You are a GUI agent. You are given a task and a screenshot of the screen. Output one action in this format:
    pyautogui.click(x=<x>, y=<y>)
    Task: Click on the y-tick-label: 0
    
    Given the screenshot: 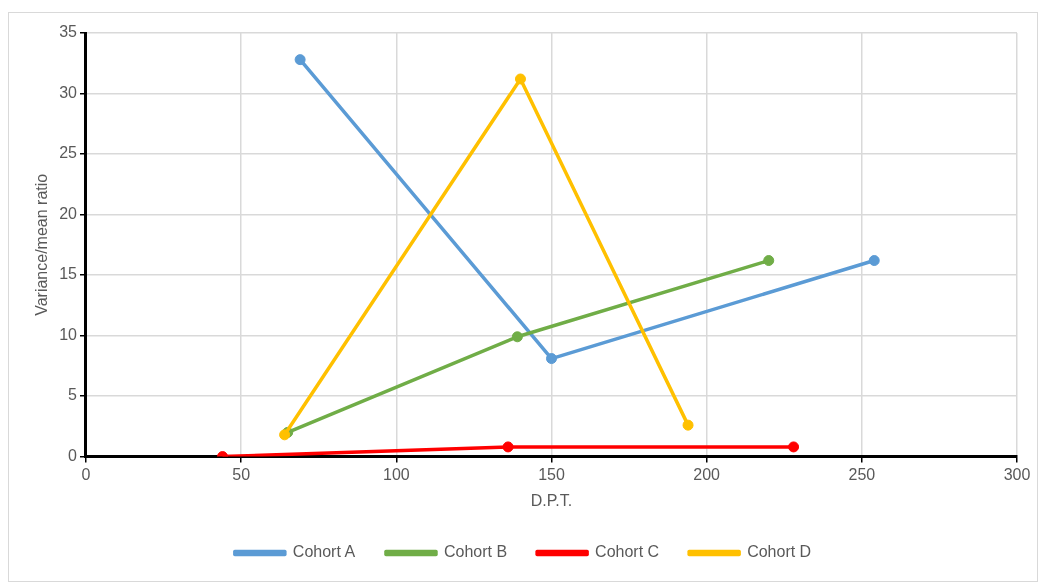 What is the action you would take?
    pyautogui.click(x=73, y=456)
    